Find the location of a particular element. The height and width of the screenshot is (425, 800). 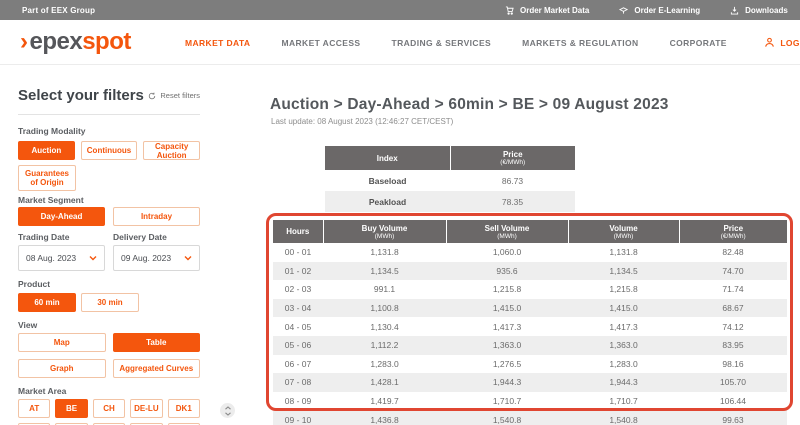

delivery-date-select: 09 Aug. 2023 is located at coordinates (156, 258).